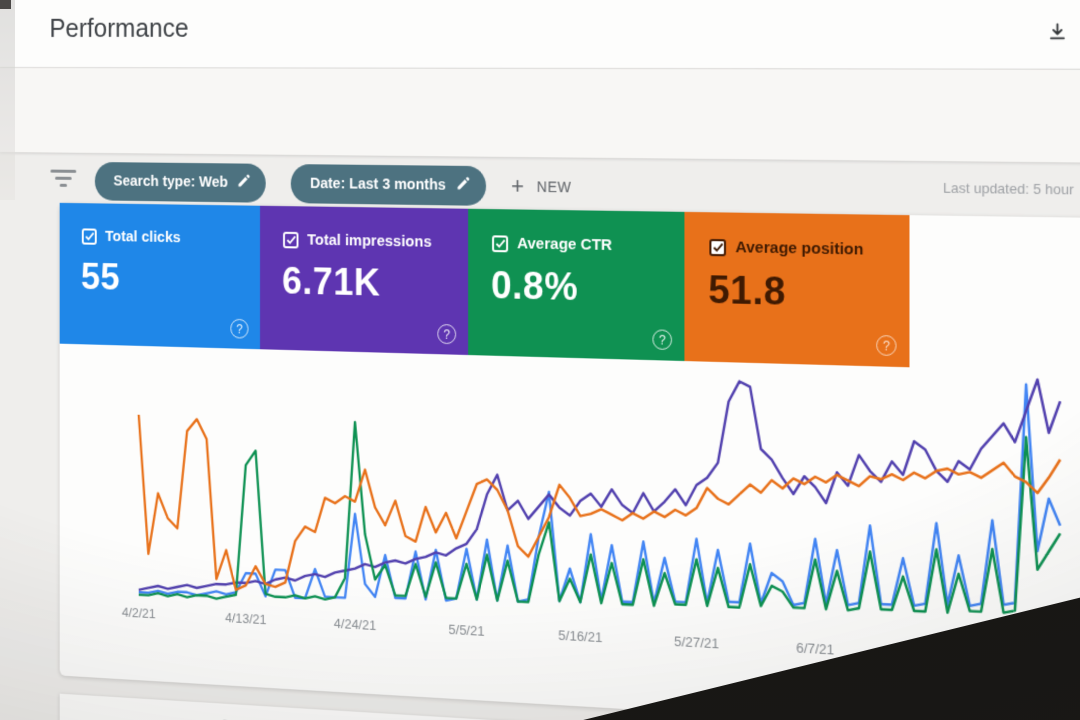 This screenshot has width=1080, height=720. Describe the element at coordinates (540, 35) in the screenshot. I see `app-header: Performance` at that location.